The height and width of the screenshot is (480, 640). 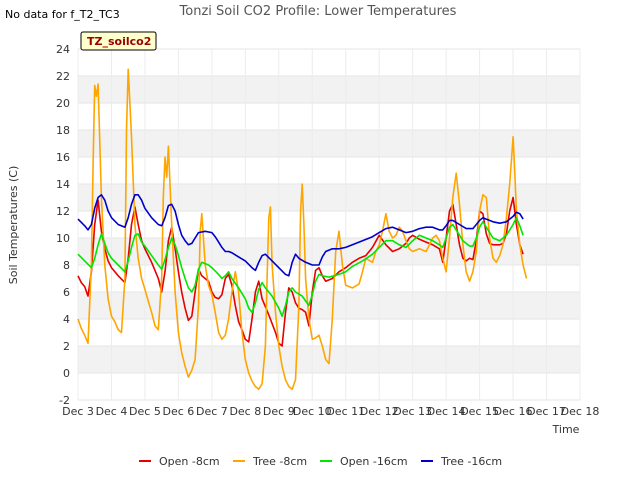 I want to click on y-tick-label: 0, so click(x=66, y=373).